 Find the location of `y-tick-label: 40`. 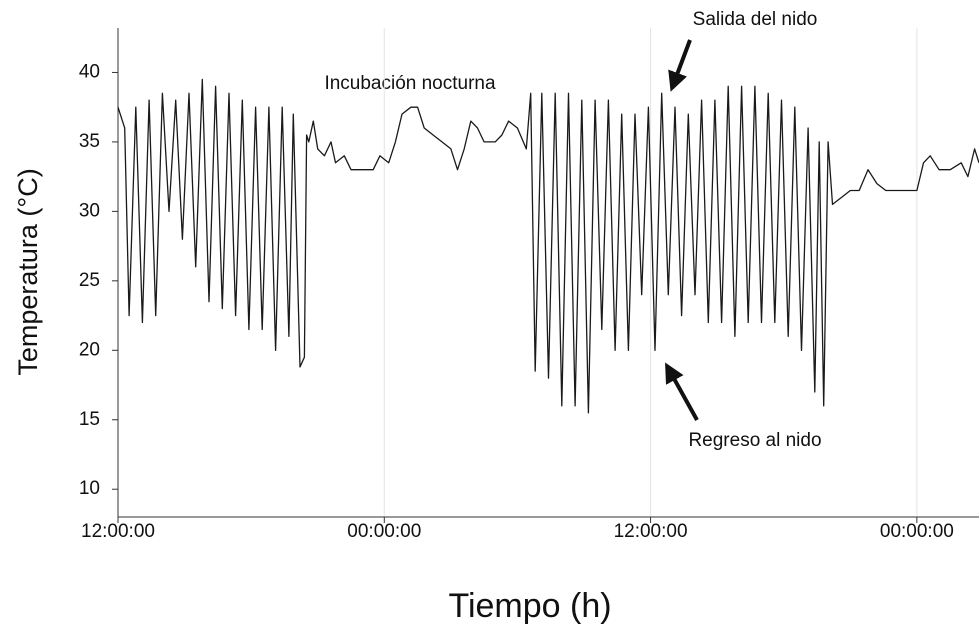

y-tick-label: 40 is located at coordinates (89, 71).